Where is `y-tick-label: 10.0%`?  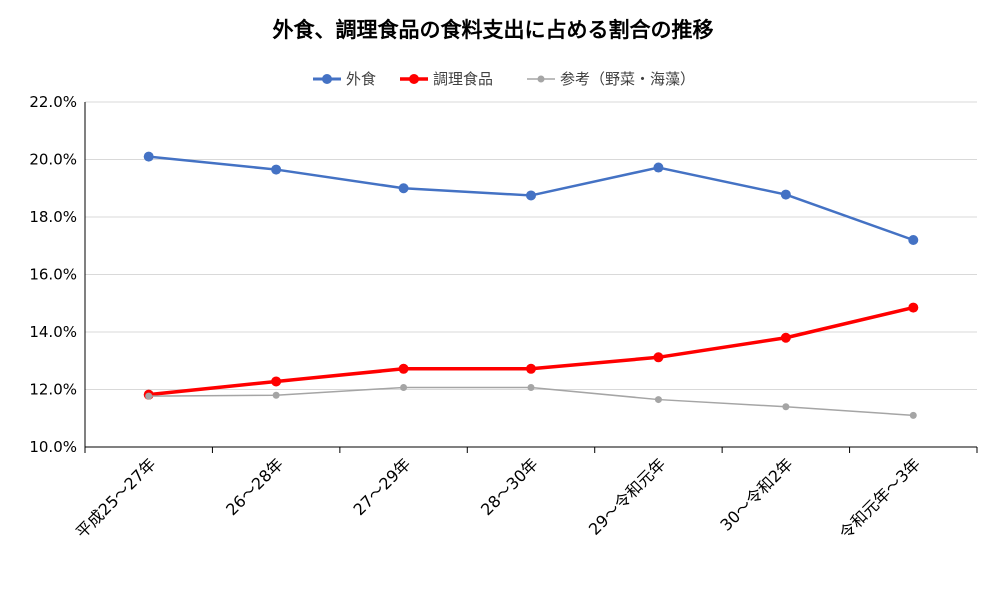 y-tick-label: 10.0% is located at coordinates (53, 447).